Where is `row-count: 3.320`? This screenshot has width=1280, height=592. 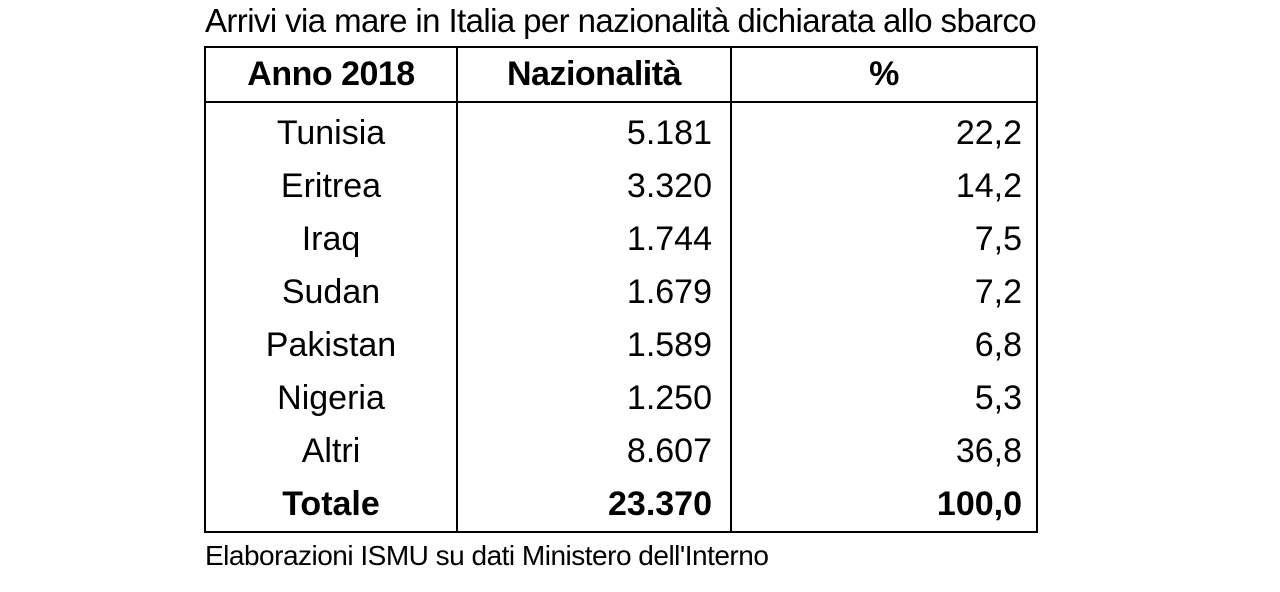
row-count: 3.320 is located at coordinates (594, 186).